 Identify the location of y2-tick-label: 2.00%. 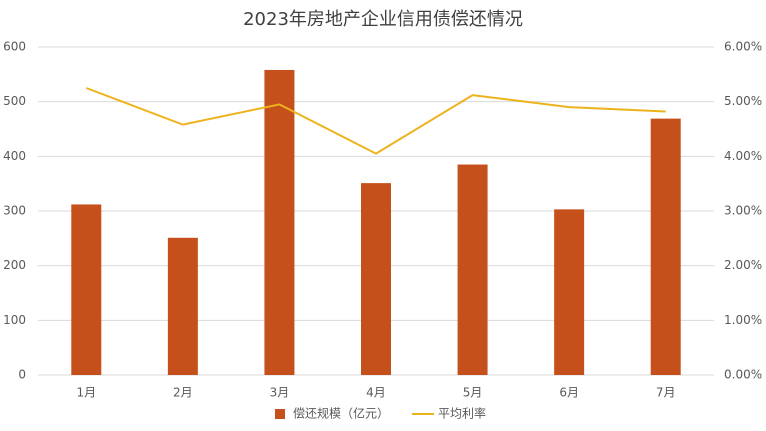
(743, 265).